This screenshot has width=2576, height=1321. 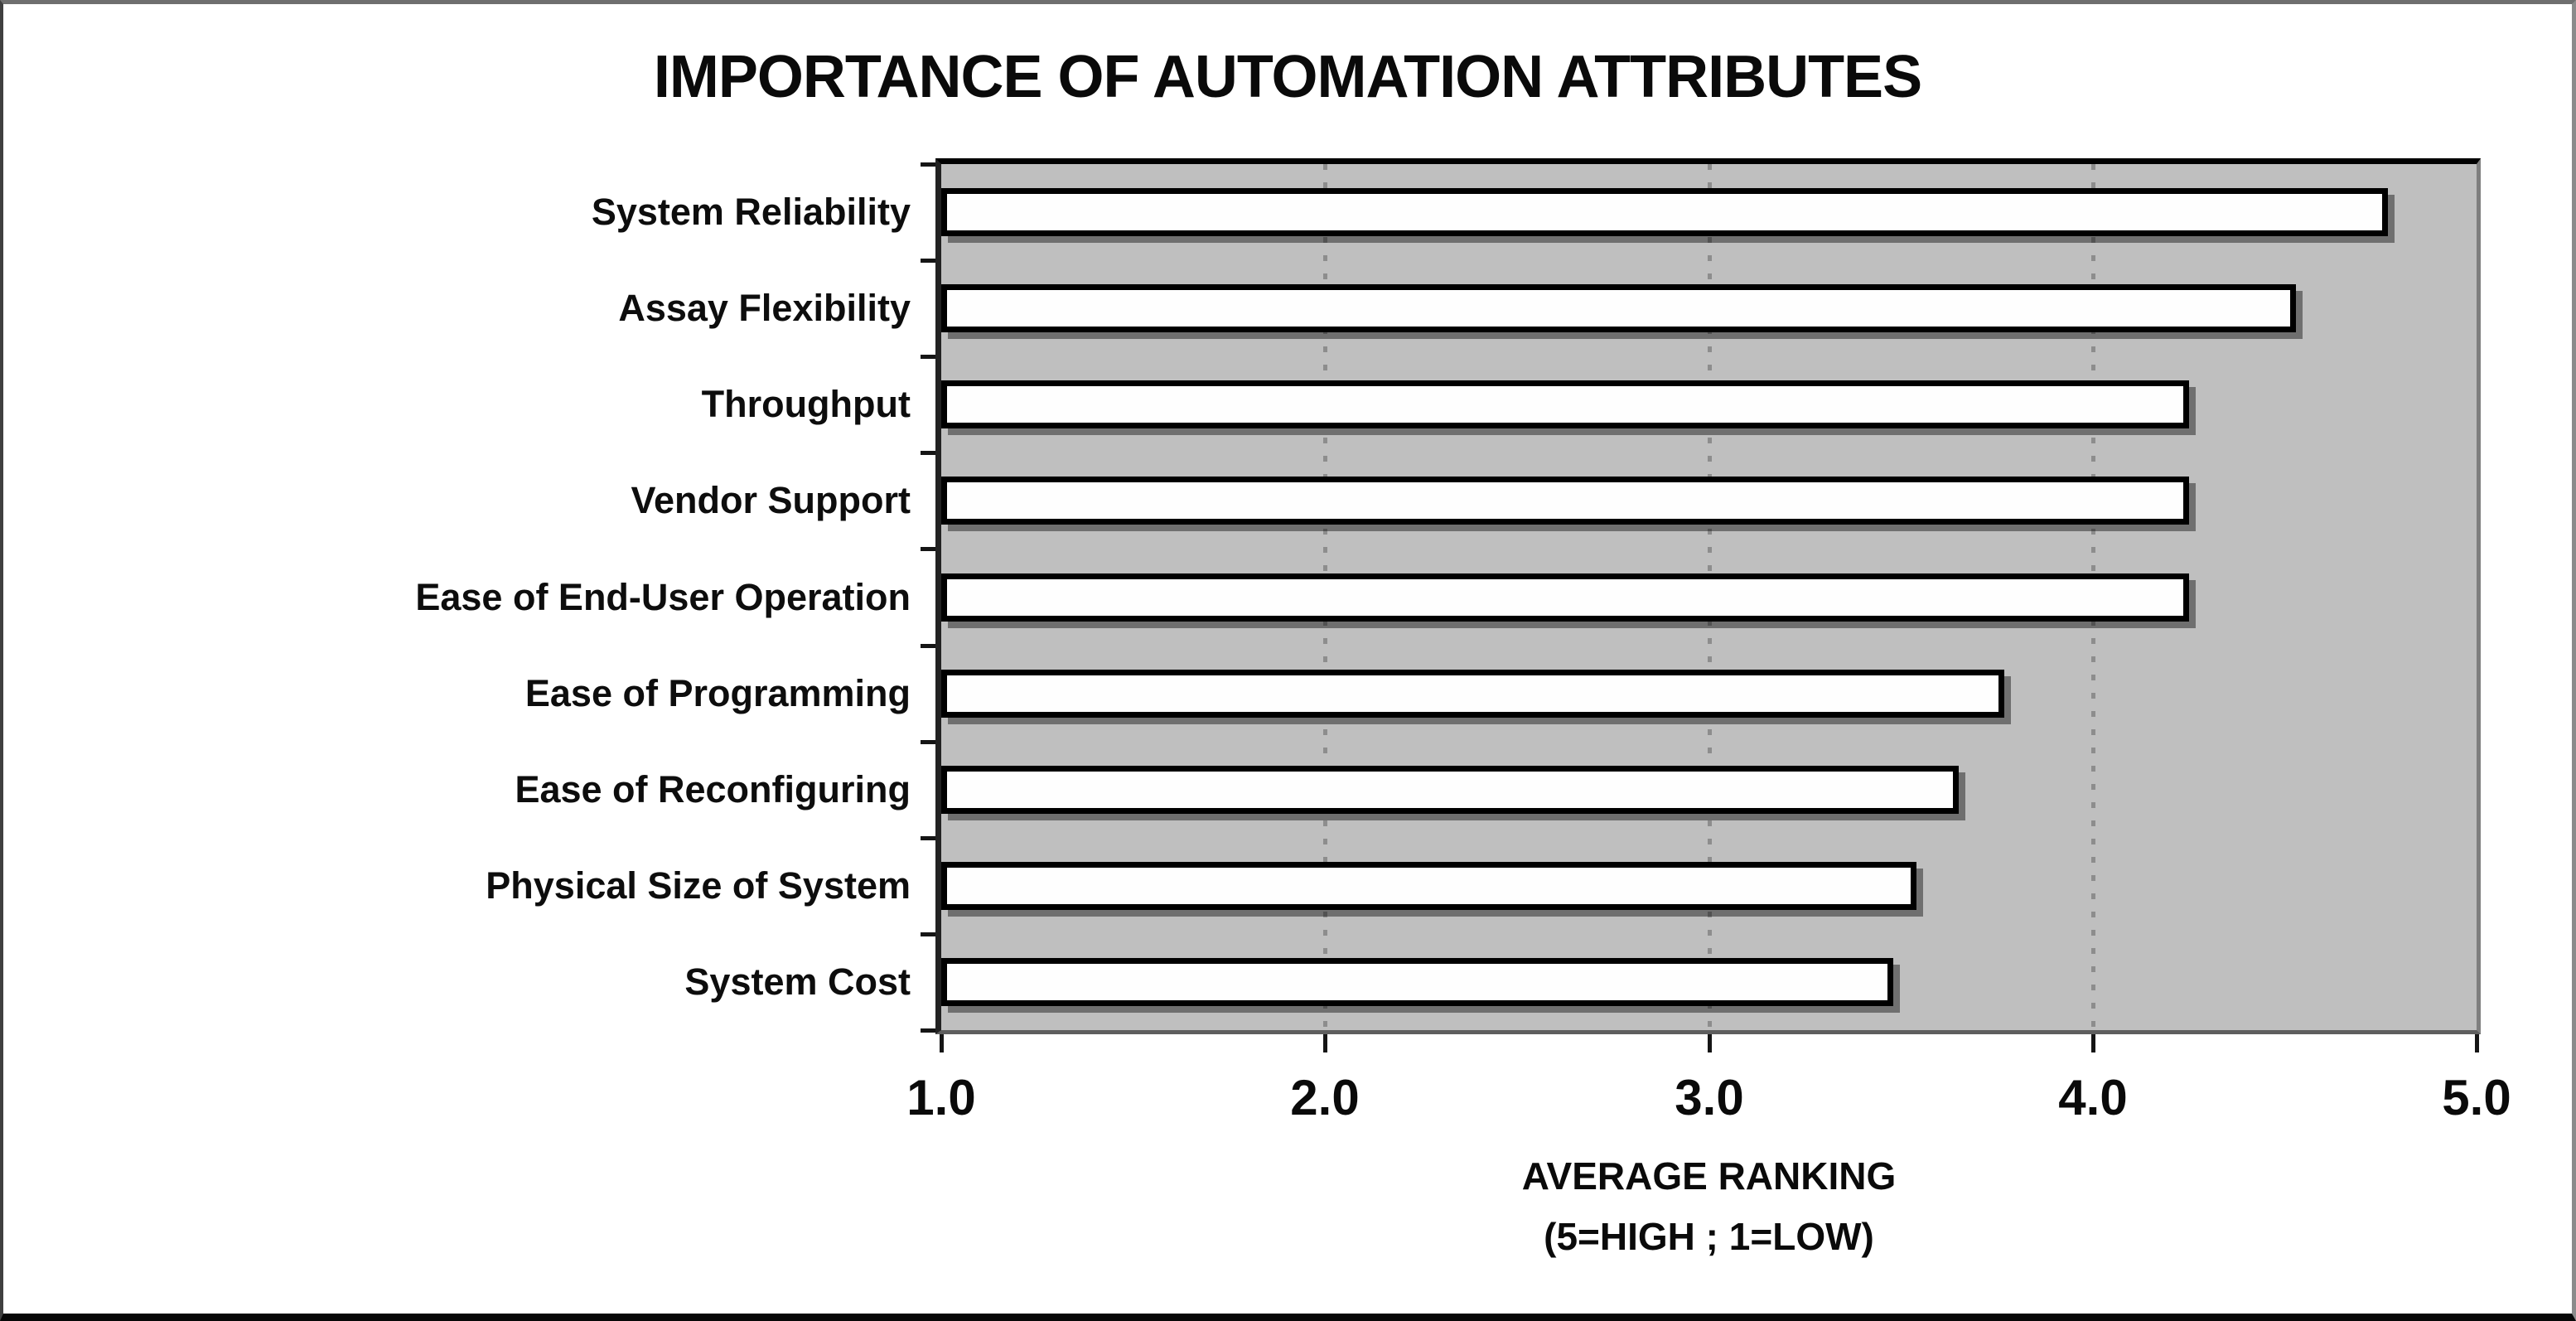 I want to click on category-label: Ease of End-User Operation, so click(x=663, y=597).